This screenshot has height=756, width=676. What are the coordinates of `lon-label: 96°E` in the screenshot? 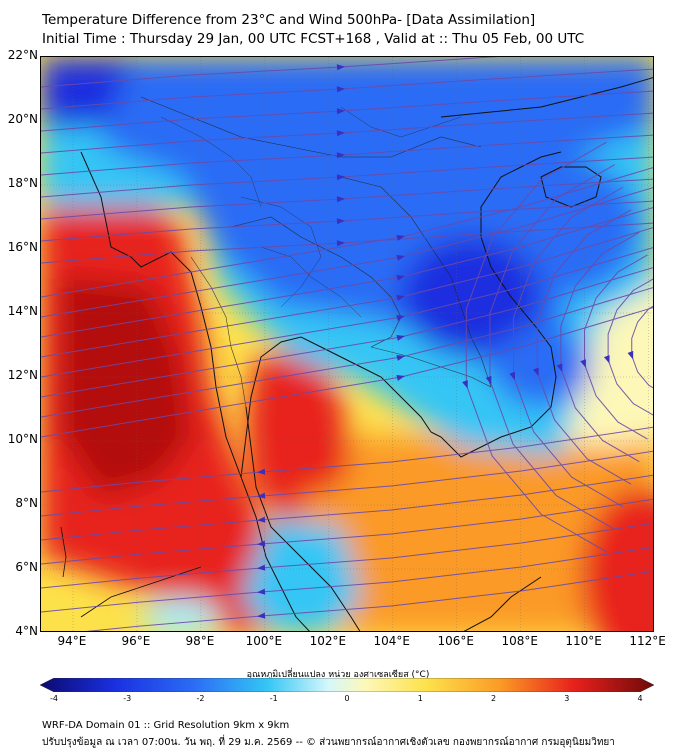 It's located at (136, 641).